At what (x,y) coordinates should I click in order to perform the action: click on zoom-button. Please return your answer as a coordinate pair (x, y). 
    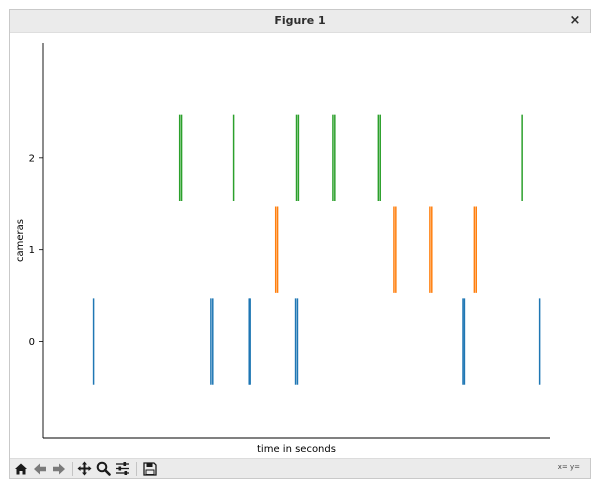
    Looking at the image, I should click on (103, 468).